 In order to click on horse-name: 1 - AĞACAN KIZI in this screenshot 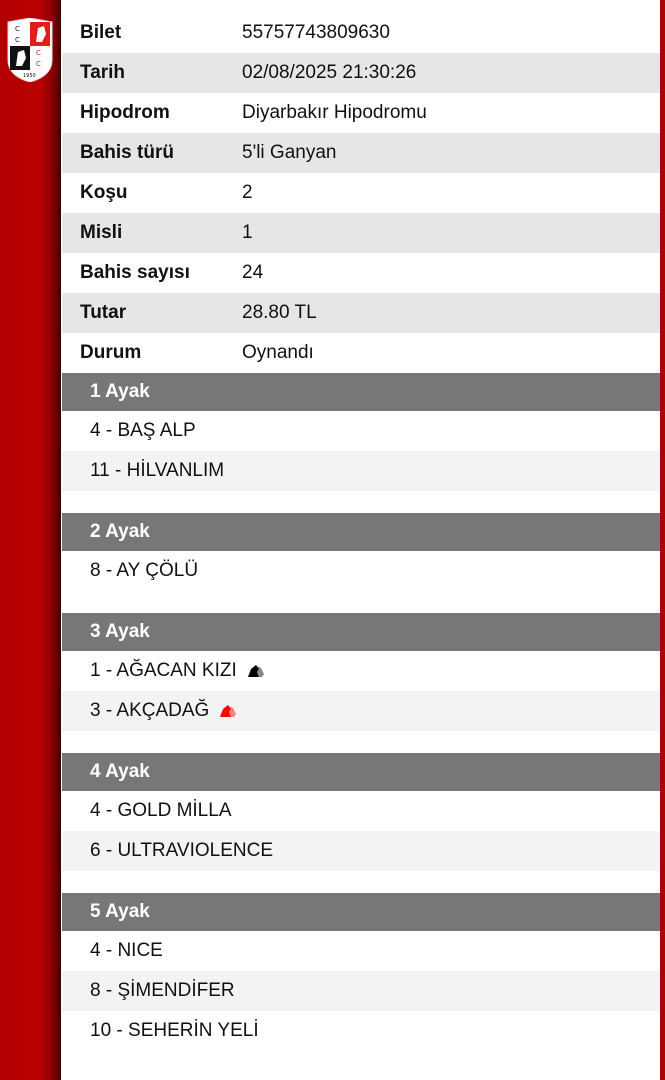, I will do `click(163, 670)`.